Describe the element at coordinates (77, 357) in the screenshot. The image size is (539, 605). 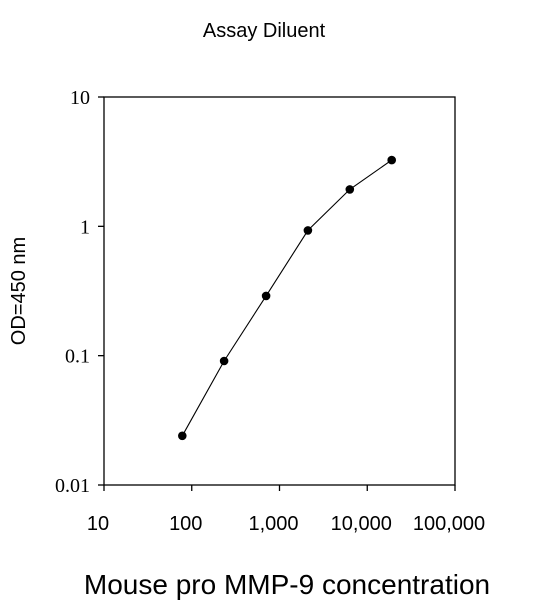
I see `y-tick-label: 0.1` at that location.